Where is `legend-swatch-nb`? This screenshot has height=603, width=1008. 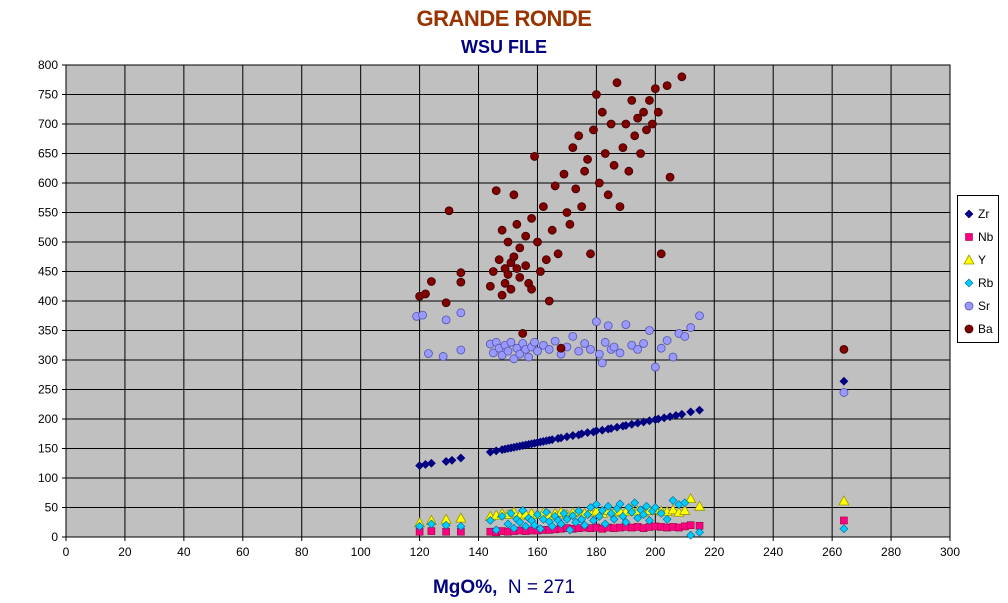 legend-swatch-nb is located at coordinates (969, 236).